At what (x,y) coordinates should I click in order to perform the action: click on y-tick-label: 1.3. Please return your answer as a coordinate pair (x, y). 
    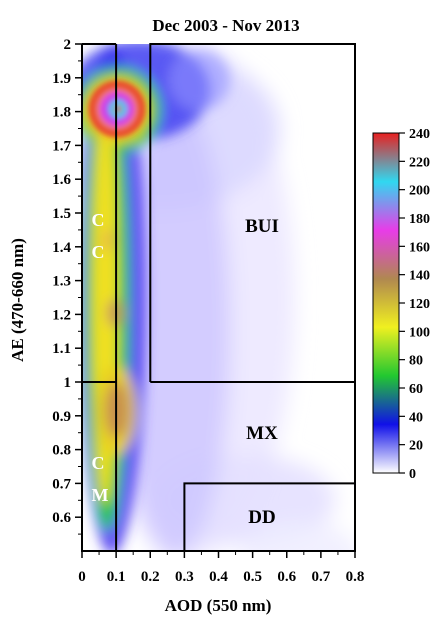
    Looking at the image, I should click on (61, 282).